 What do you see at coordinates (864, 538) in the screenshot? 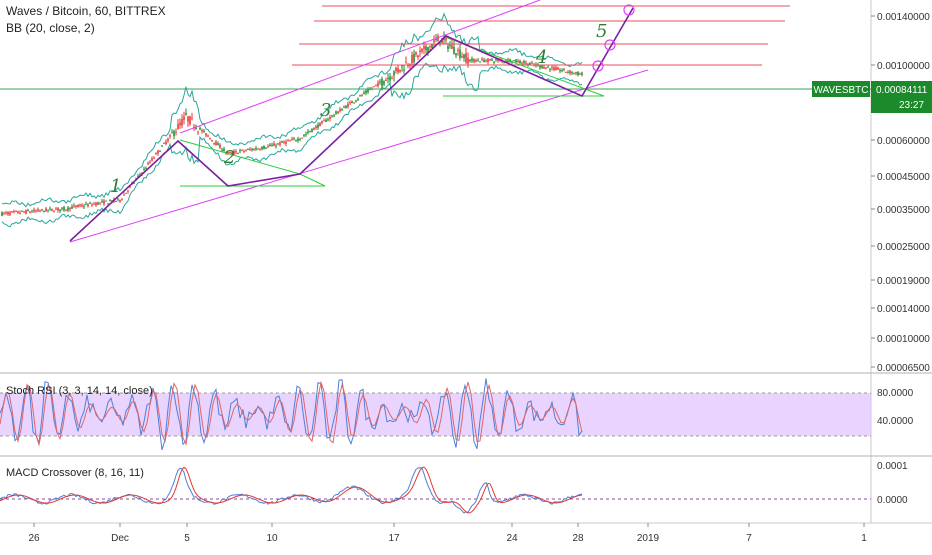
I see `time-tick-label: 1` at bounding box center [864, 538].